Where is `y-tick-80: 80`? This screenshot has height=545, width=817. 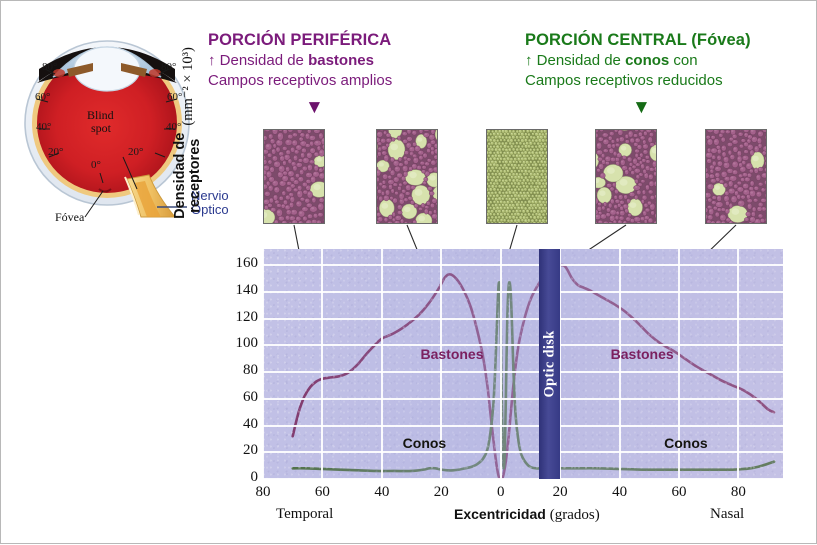
y-tick-80: 80 is located at coordinates (227, 370).